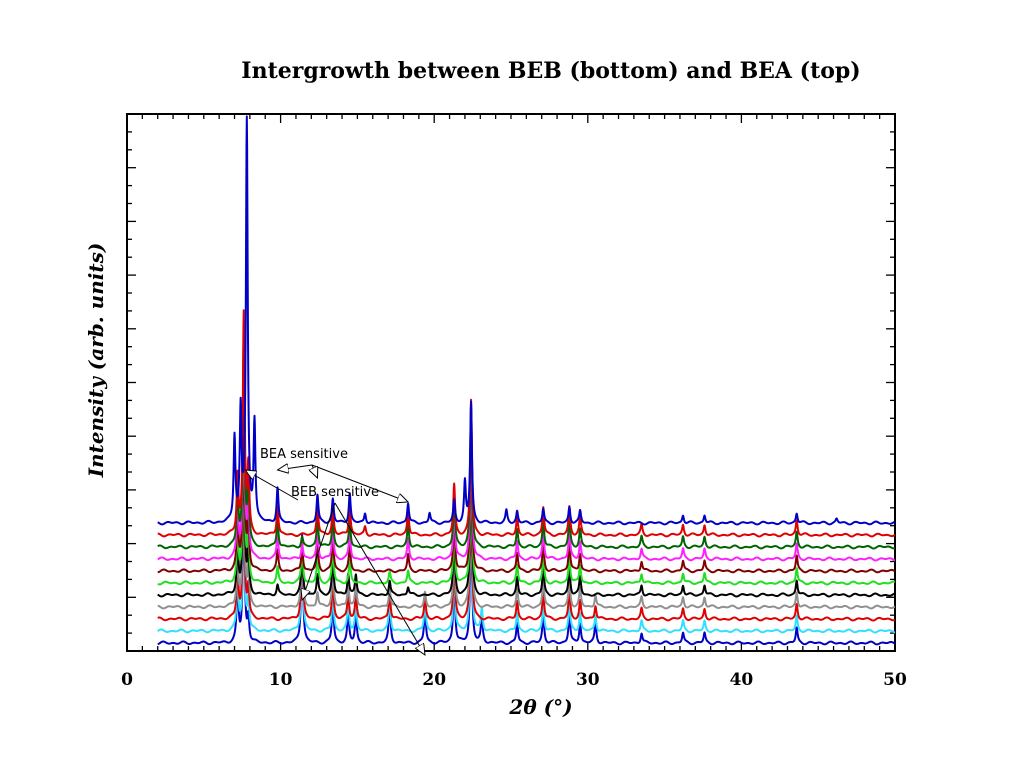 The height and width of the screenshot is (768, 1024). What do you see at coordinates (588, 680) in the screenshot?
I see `x-tick-label: 30` at bounding box center [588, 680].